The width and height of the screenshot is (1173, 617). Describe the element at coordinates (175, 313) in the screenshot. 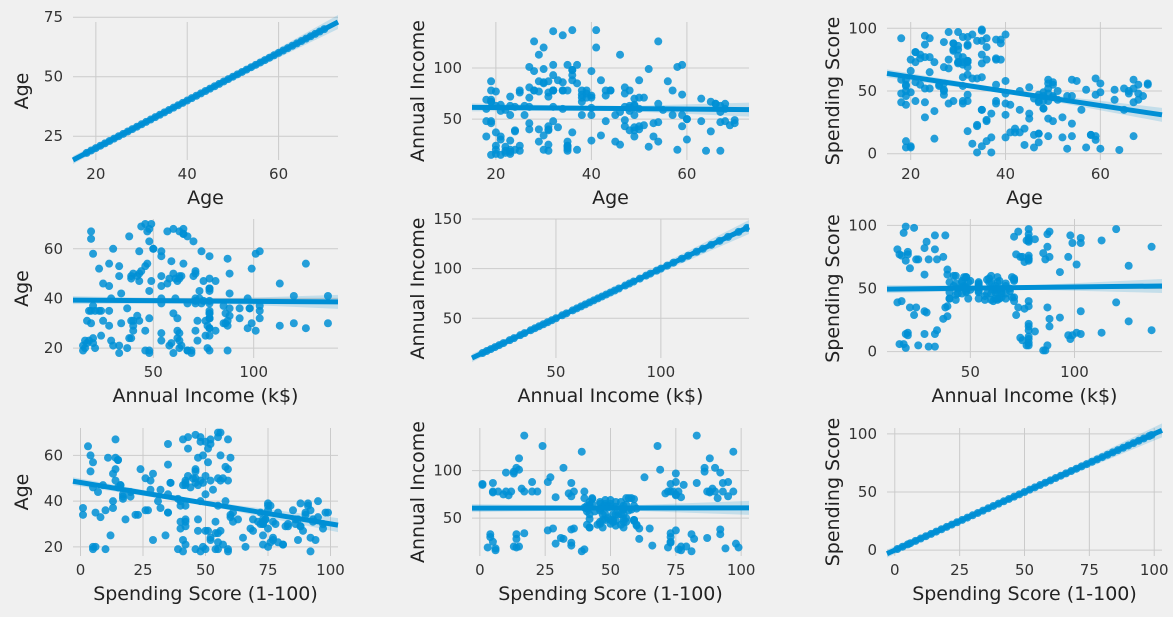

I see `panel-2-1: 50 100 20 40 60 Annual Income (k$) Age` at that location.